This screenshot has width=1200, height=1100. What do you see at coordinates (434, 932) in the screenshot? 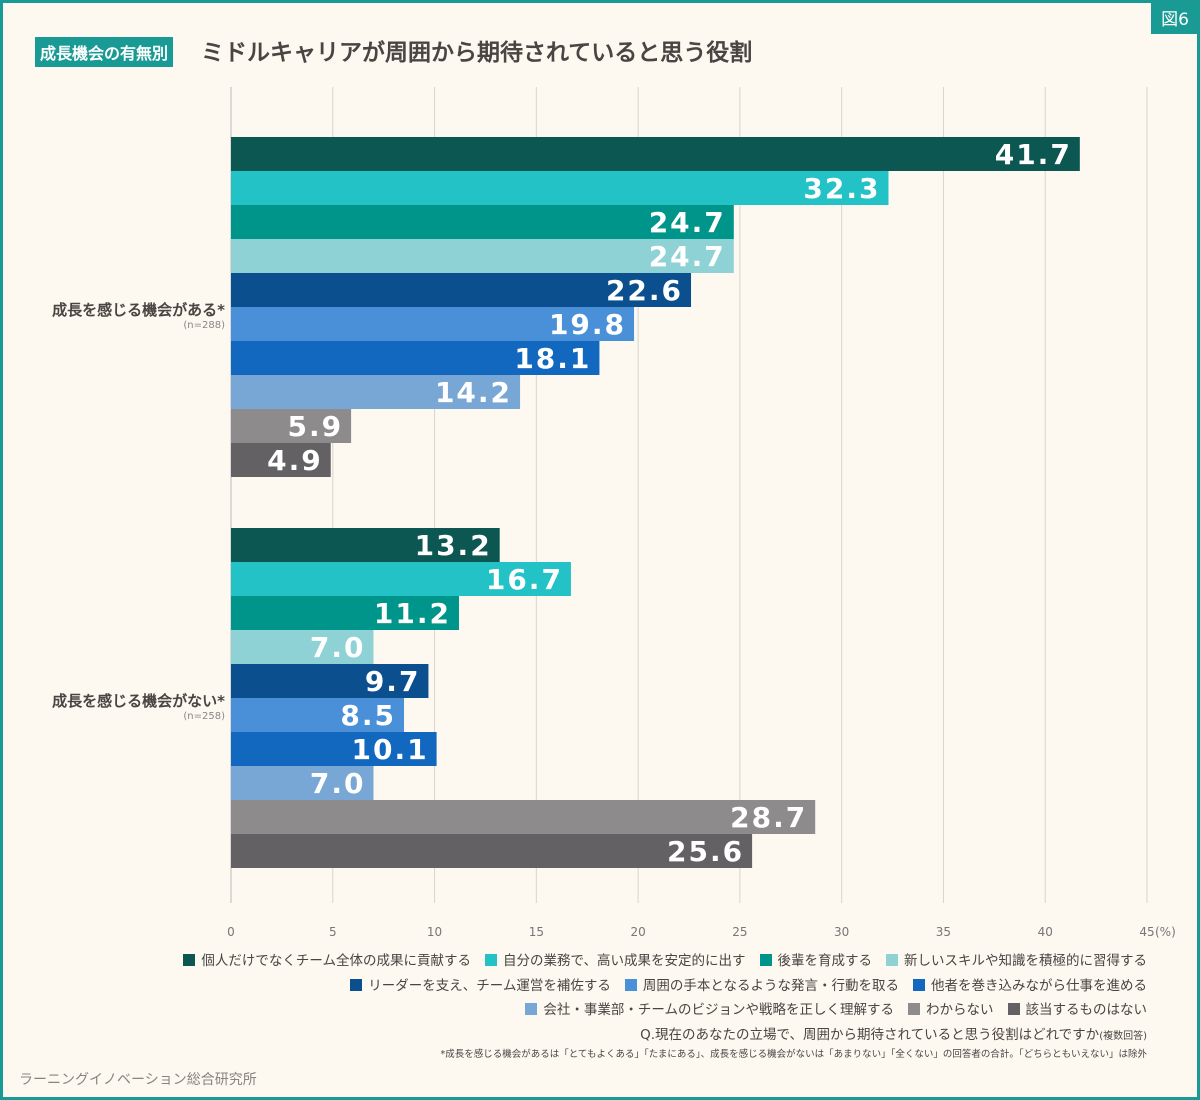
I see `x-tick-label: 10` at bounding box center [434, 932].